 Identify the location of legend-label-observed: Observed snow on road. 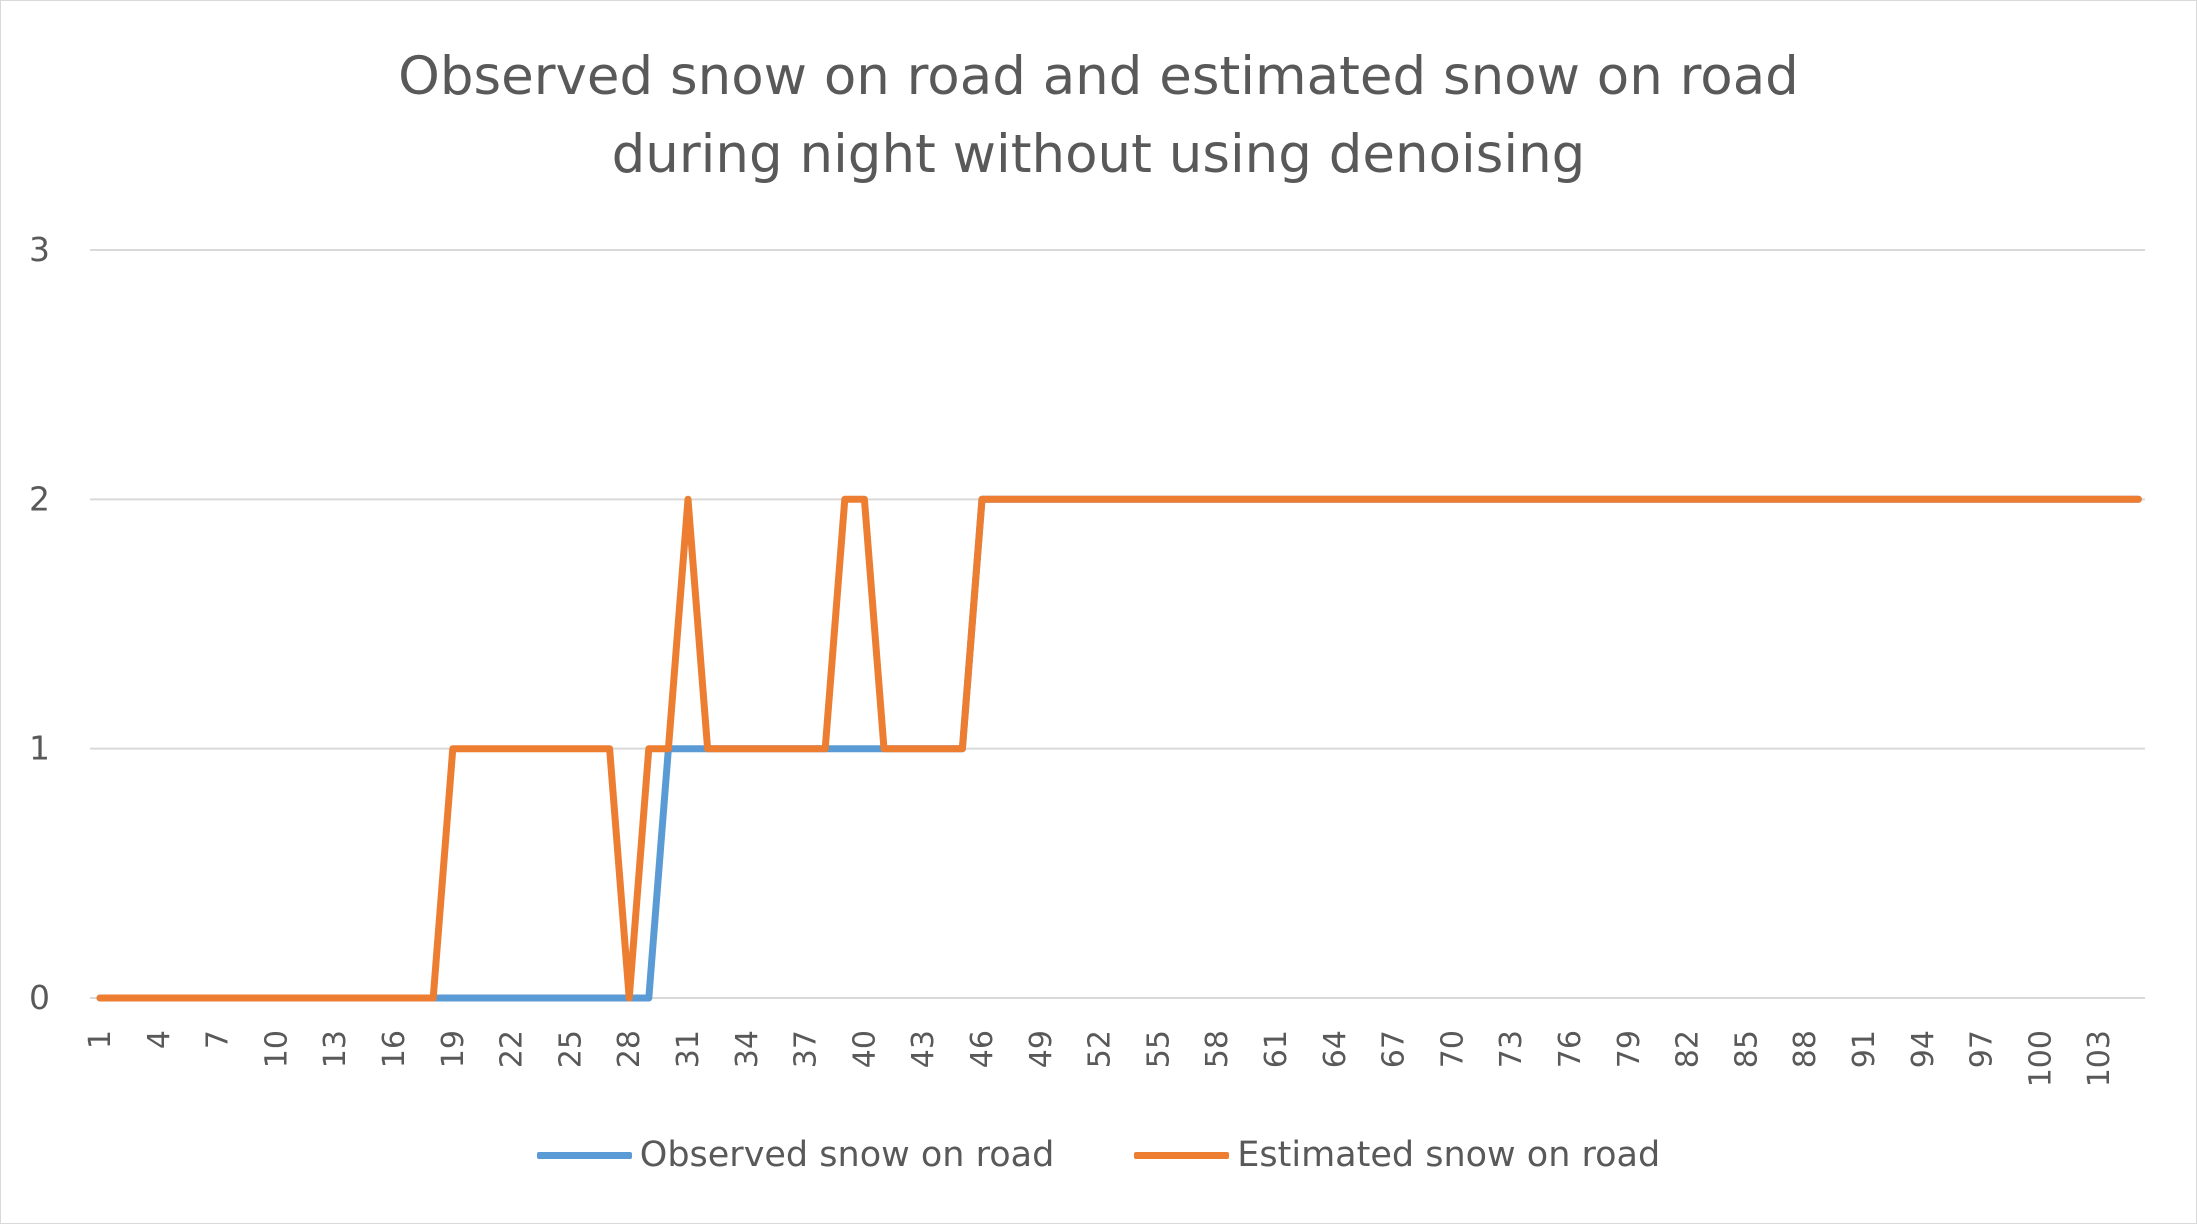
(847, 1155).